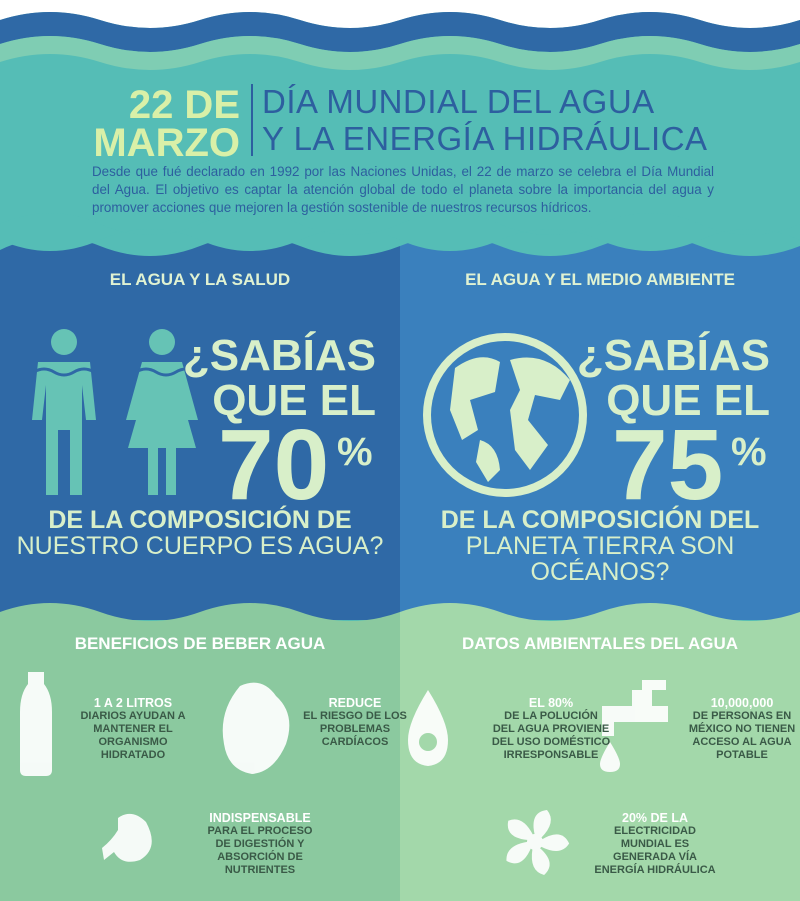 This screenshot has width=800, height=901. What do you see at coordinates (133, 755) in the screenshot?
I see `fact-line: HIDRATADO` at bounding box center [133, 755].